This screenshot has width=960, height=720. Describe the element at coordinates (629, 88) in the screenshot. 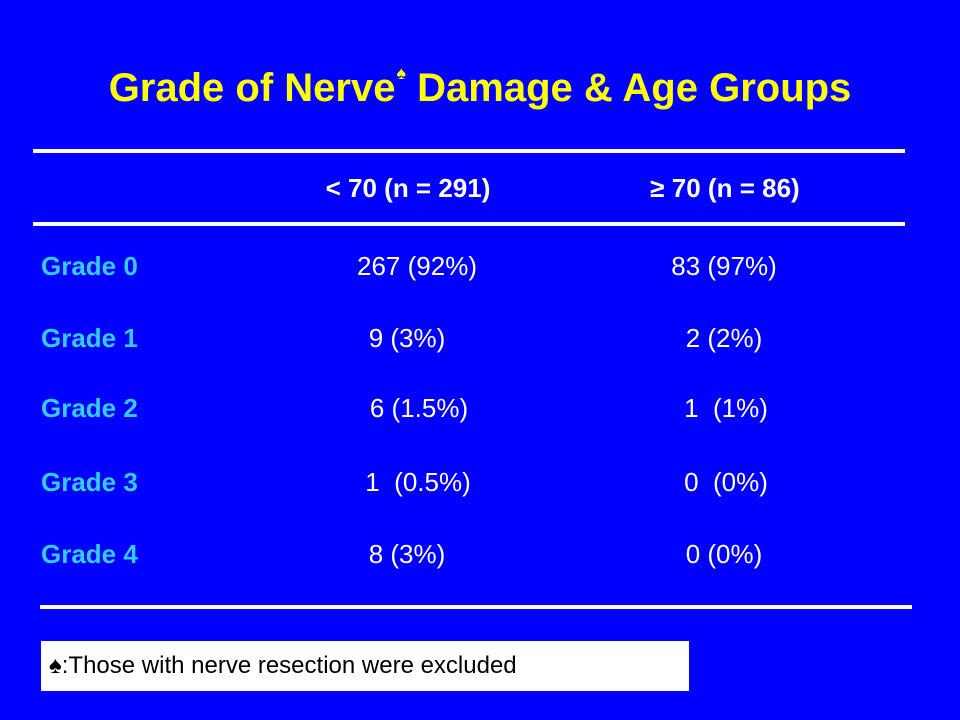

I see `title-text-after: Damage & Age Groups` at that location.